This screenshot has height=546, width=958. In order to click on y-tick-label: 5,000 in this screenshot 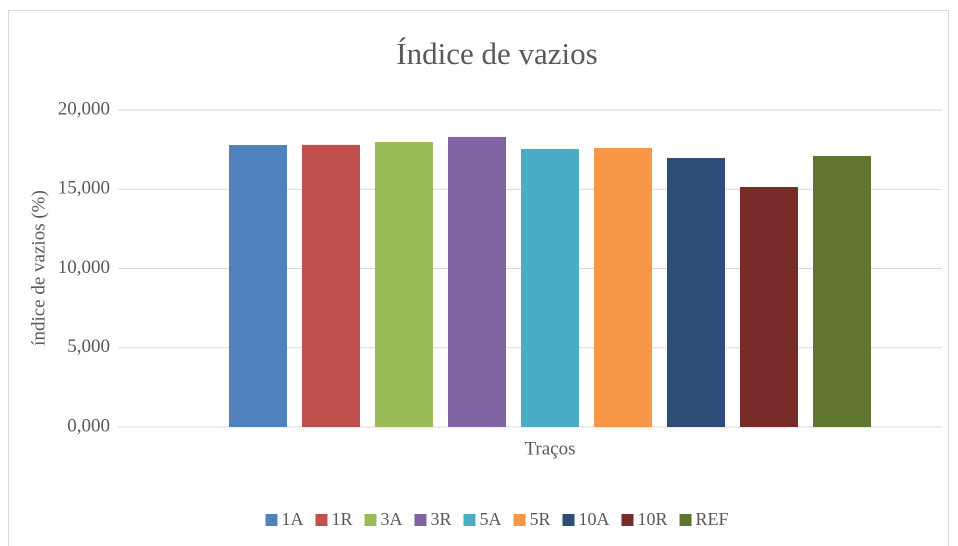, I will do `click(88, 346)`.